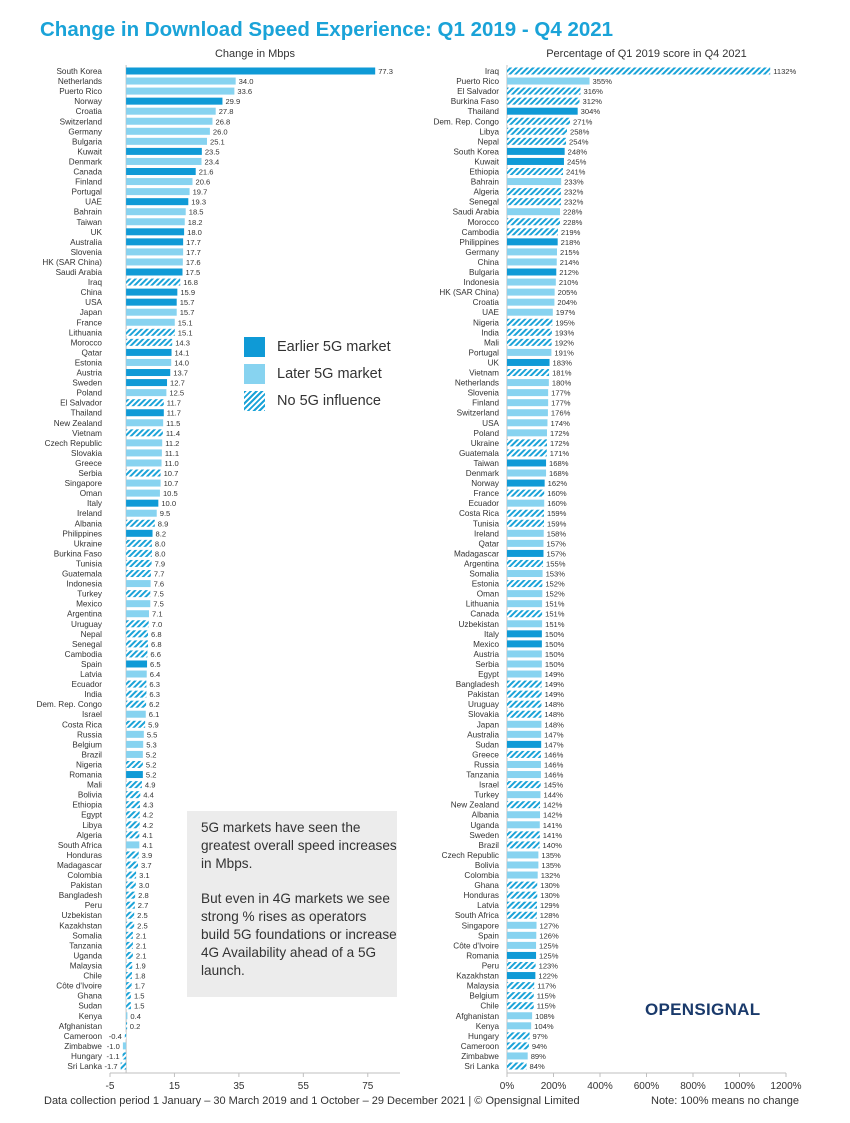 The width and height of the screenshot is (850, 1123). What do you see at coordinates (90, 222) in the screenshot?
I see `mbps-category-label: Taiwan` at bounding box center [90, 222].